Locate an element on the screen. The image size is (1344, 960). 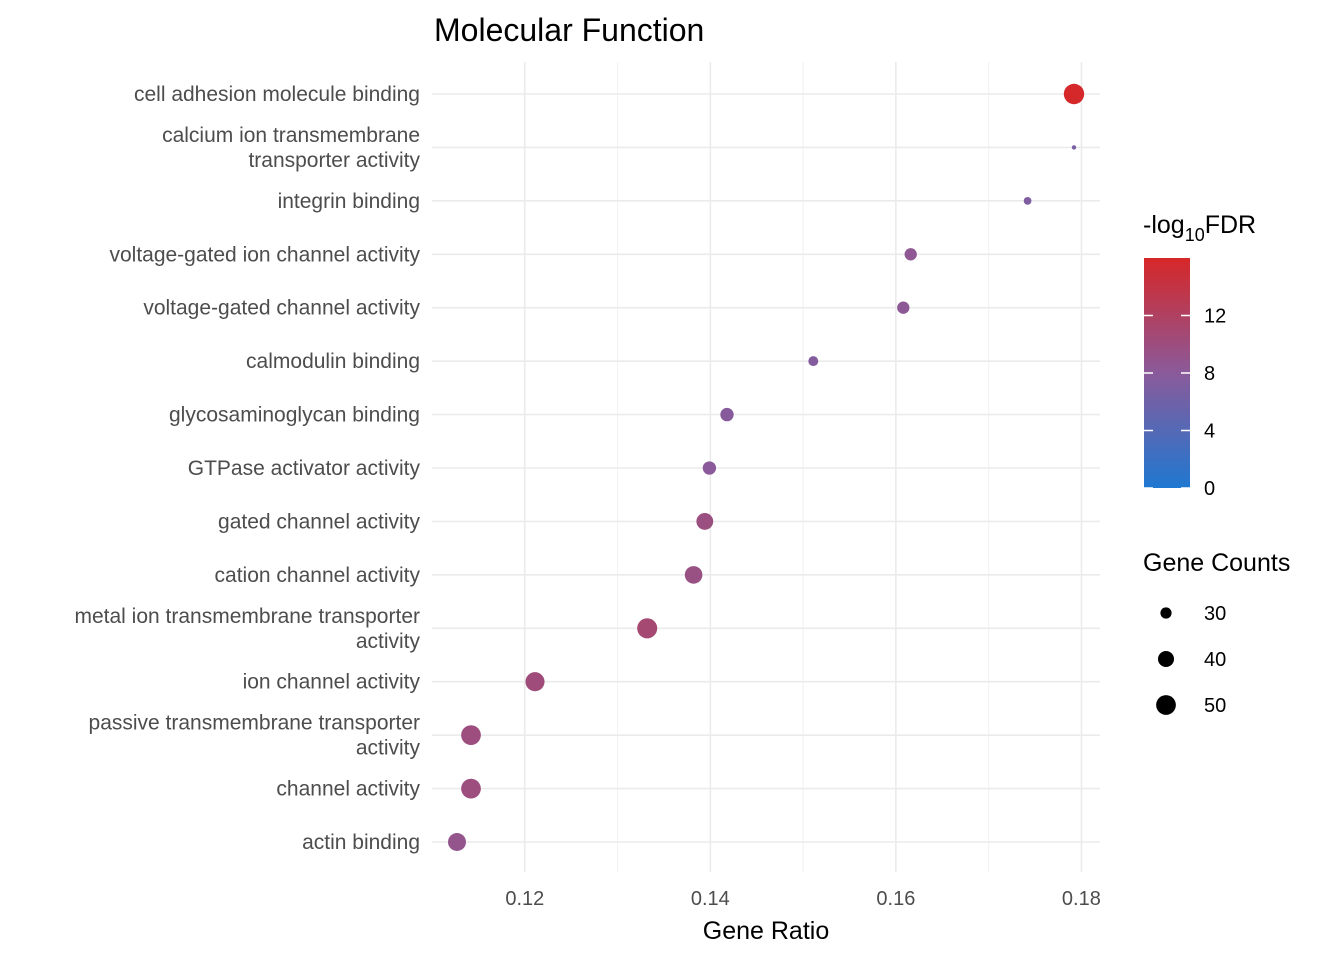
size-legend-title: Gene Counts is located at coordinates (1216, 563).